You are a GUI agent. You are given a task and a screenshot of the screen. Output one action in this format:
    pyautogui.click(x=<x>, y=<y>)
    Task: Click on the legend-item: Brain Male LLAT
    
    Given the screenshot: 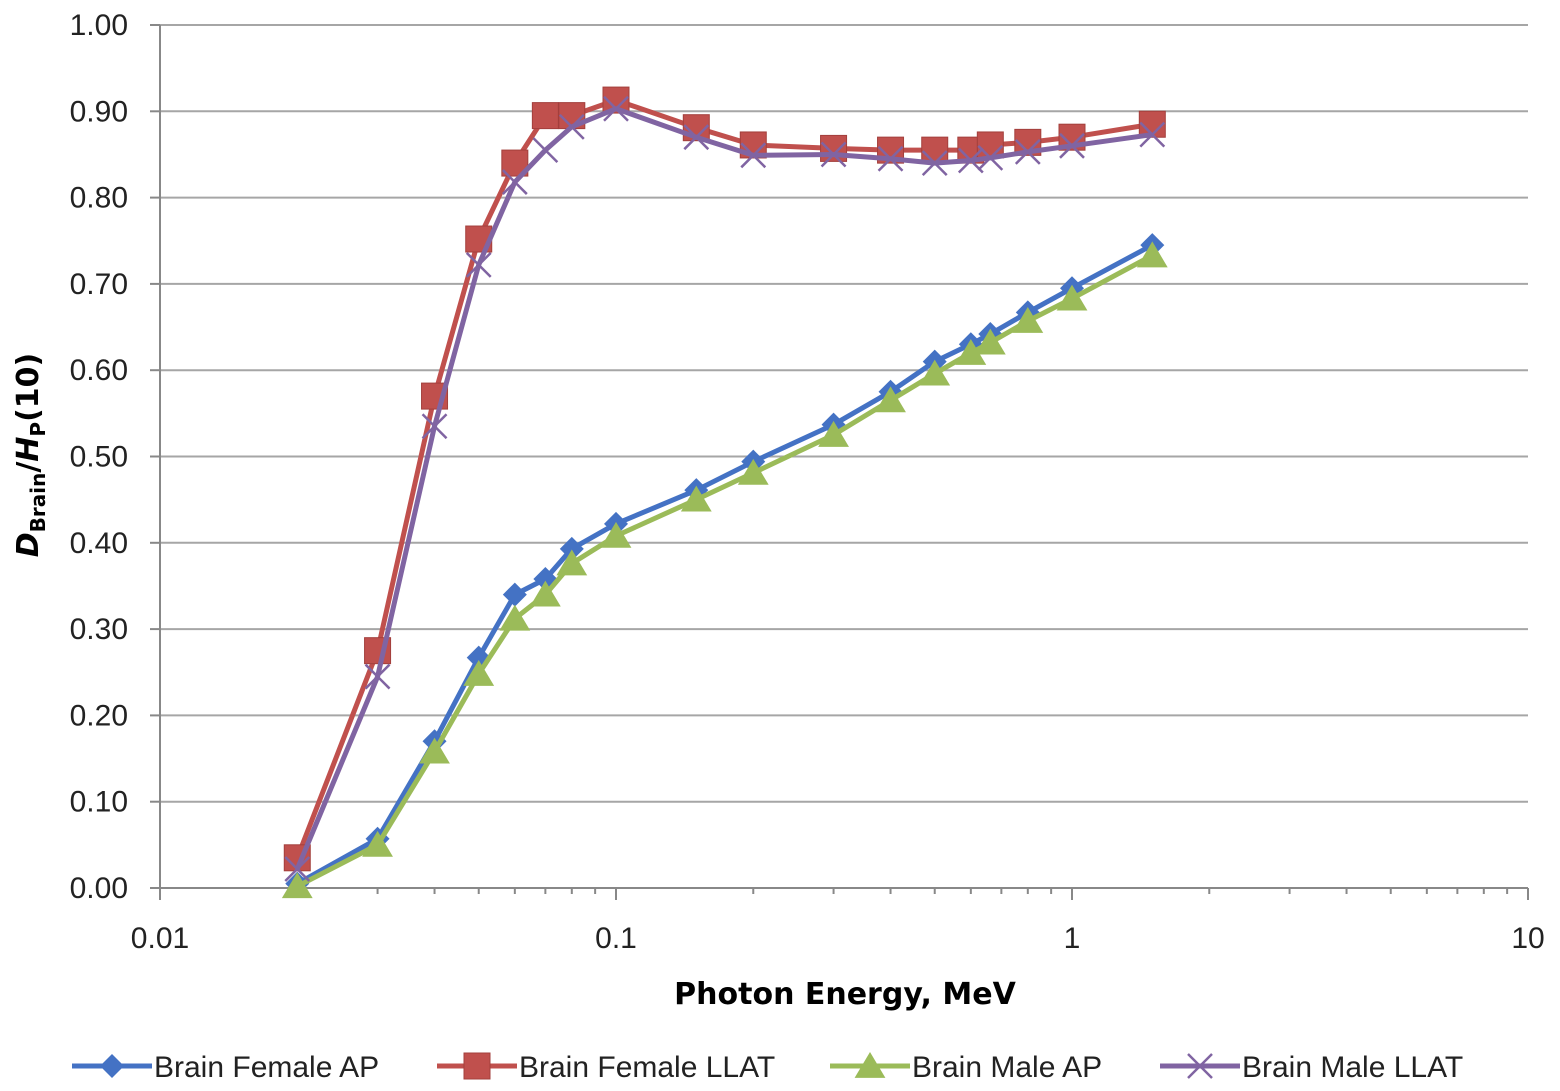 What is the action you would take?
    pyautogui.click(x=1311, y=1067)
    